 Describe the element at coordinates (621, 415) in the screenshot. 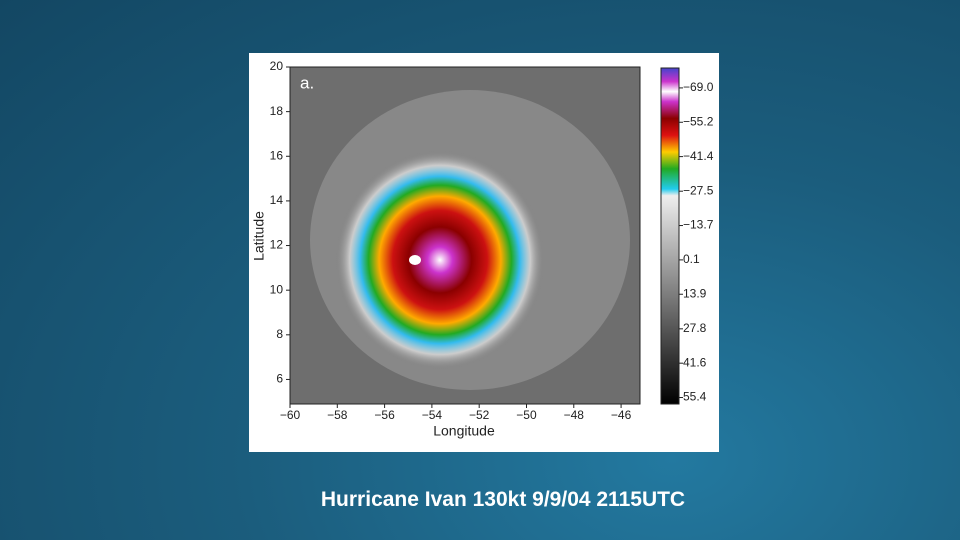

I see `x-tick-label: −46` at that location.